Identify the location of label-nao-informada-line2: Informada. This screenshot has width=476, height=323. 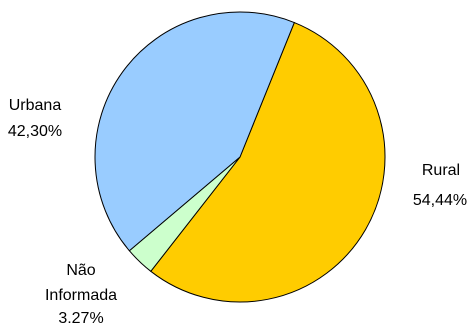
(81, 295).